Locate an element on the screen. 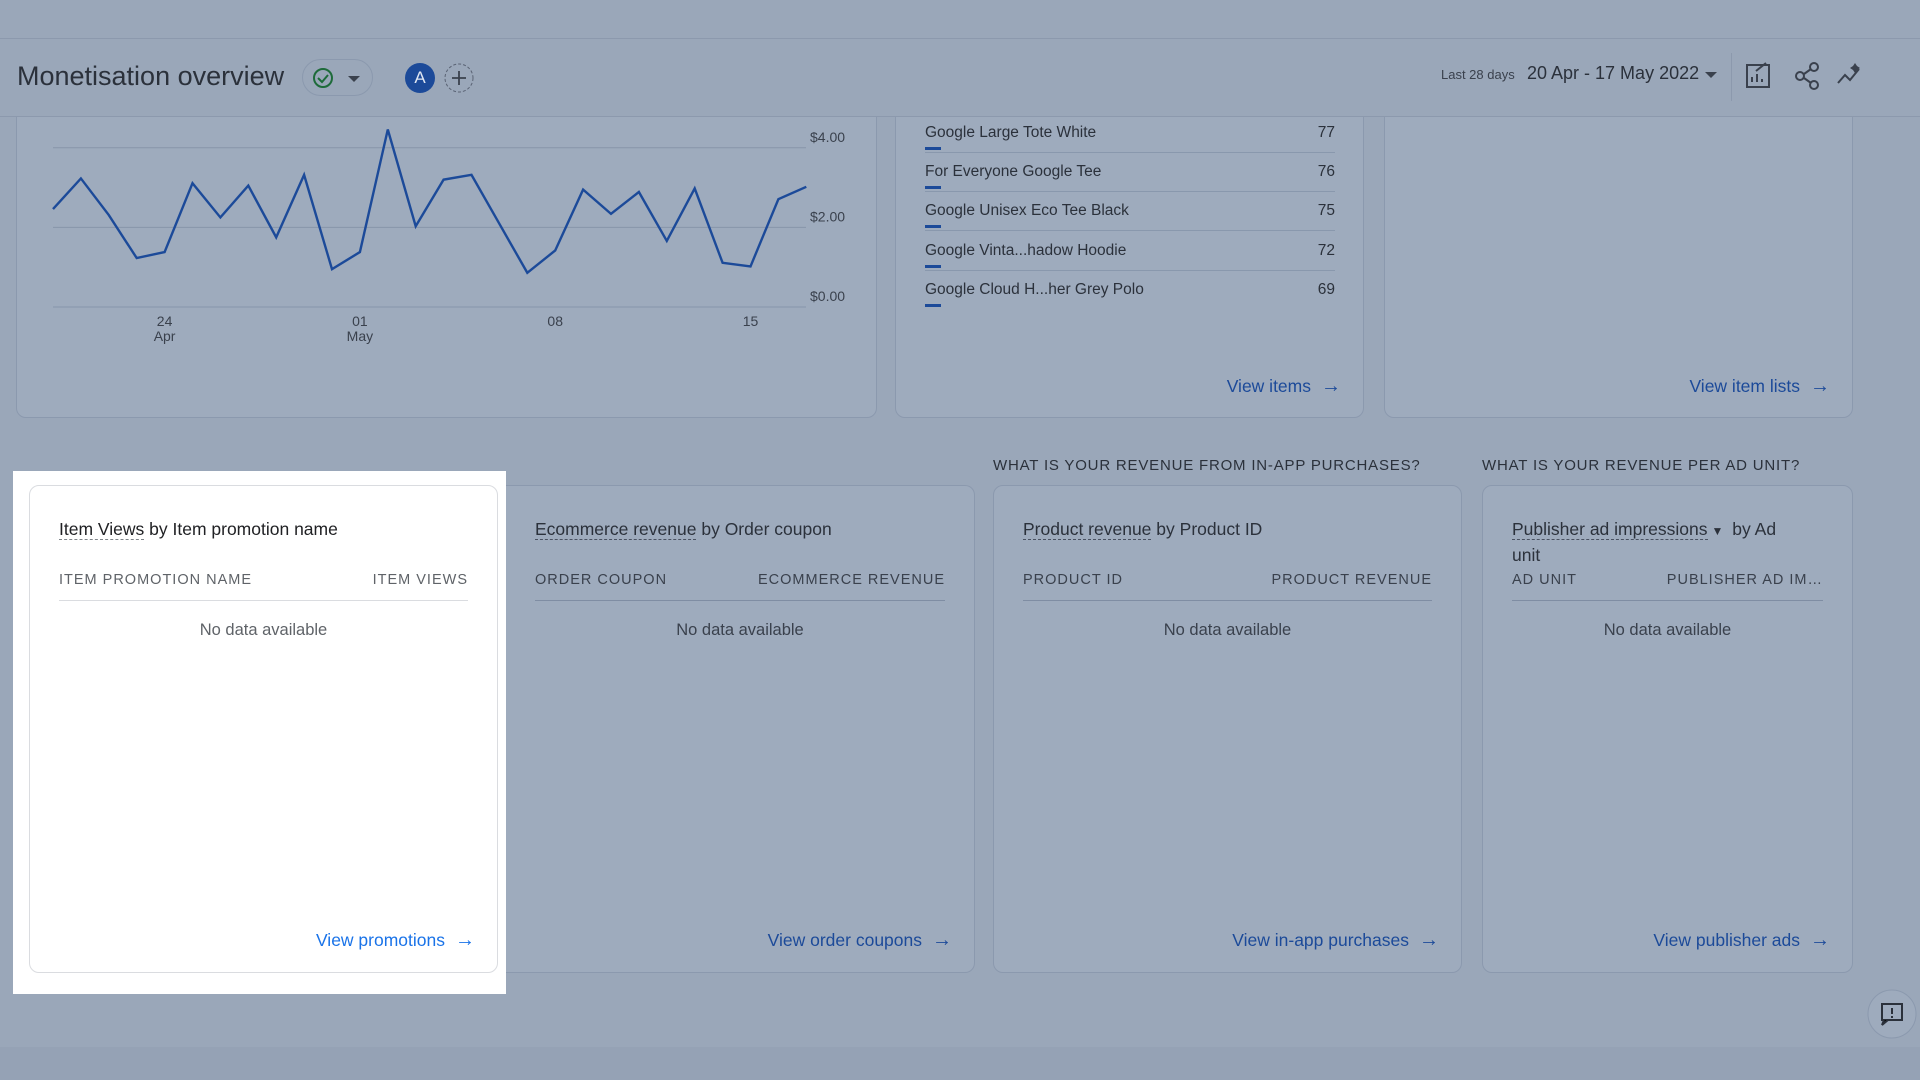 This screenshot has height=1080, width=1920. column-header: ECOMMERCE REVENUE is located at coordinates (851, 580).